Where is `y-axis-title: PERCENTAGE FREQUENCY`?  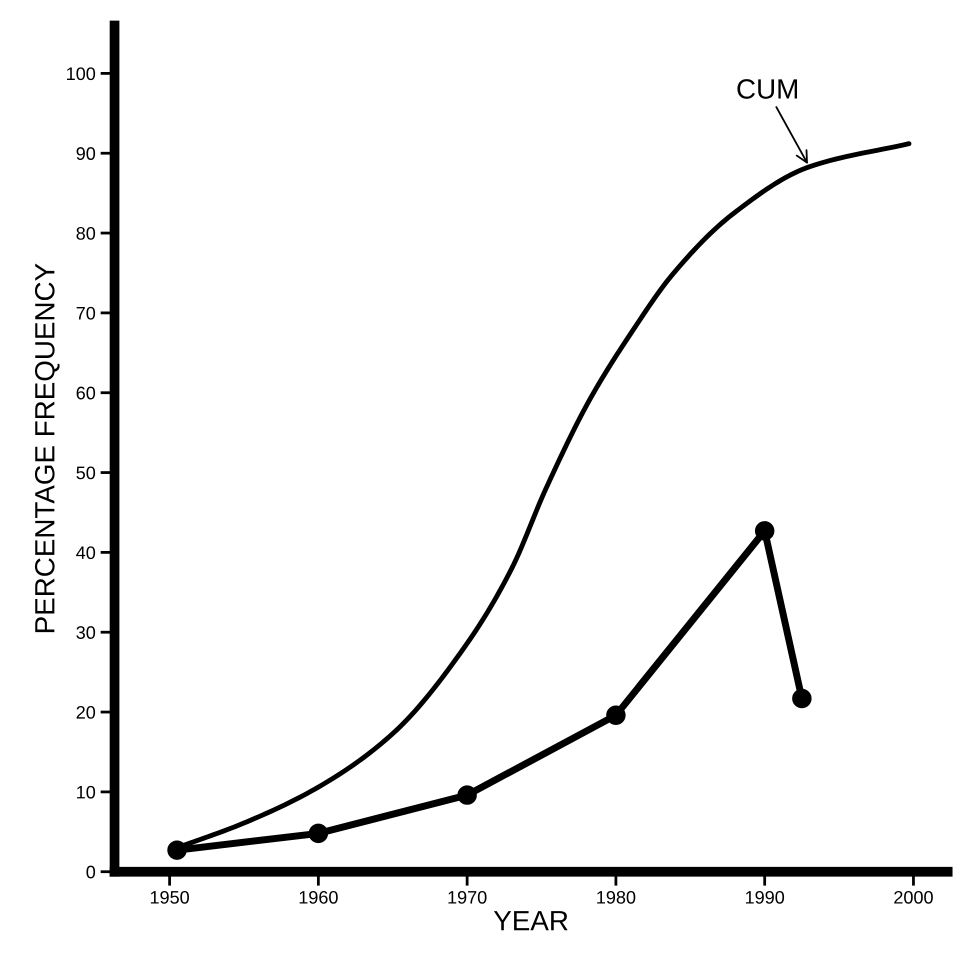
y-axis-title: PERCENTAGE FREQUENCY is located at coordinates (47, 447).